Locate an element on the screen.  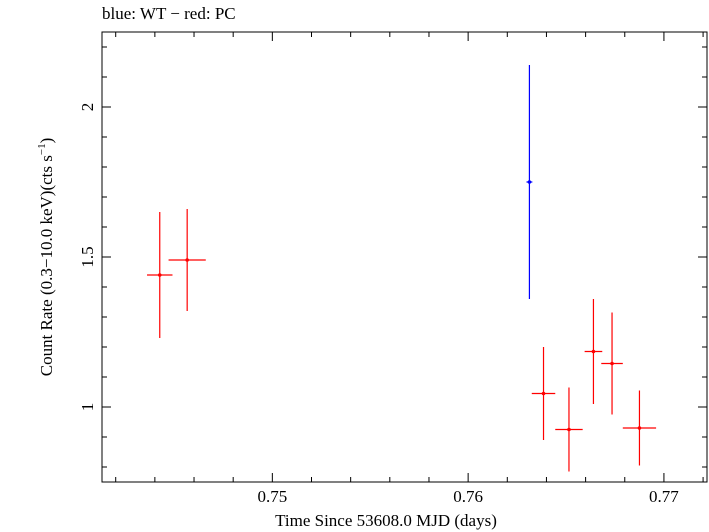
y-axis-label-end: ) is located at coordinates (46, 141).